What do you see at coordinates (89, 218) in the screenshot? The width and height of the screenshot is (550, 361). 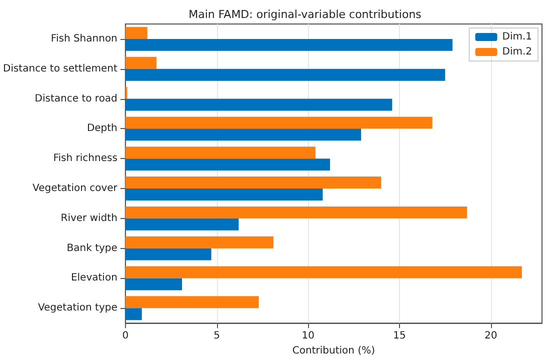 I see `y-tick-label: River width` at bounding box center [89, 218].